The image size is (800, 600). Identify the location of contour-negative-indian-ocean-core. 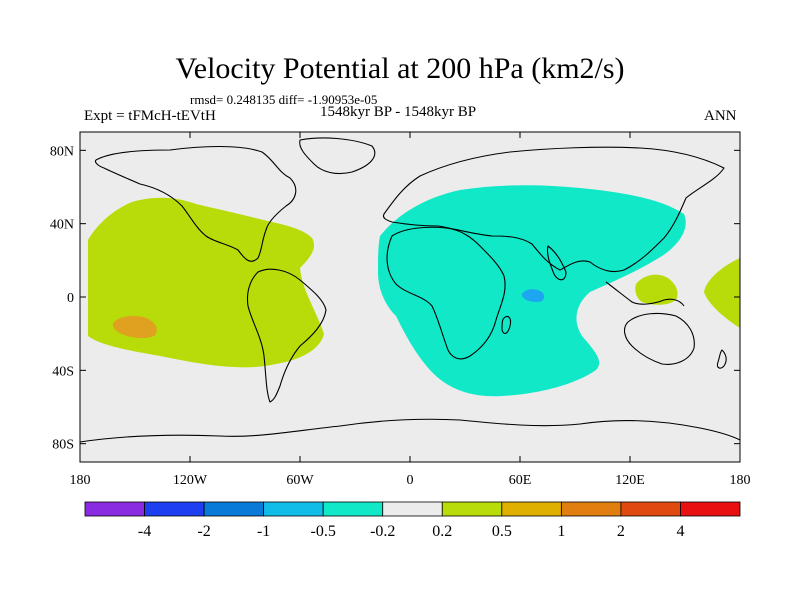
(533, 295).